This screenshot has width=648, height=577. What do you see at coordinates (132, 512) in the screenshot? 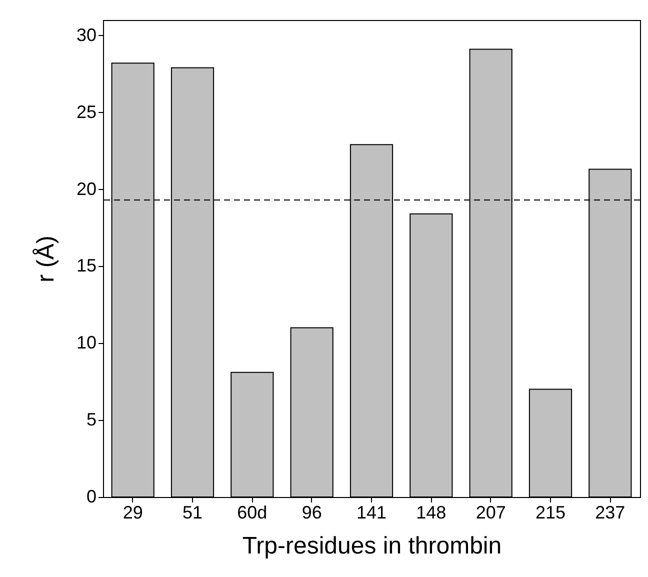
I see `x-tick-label: 29` at bounding box center [132, 512].